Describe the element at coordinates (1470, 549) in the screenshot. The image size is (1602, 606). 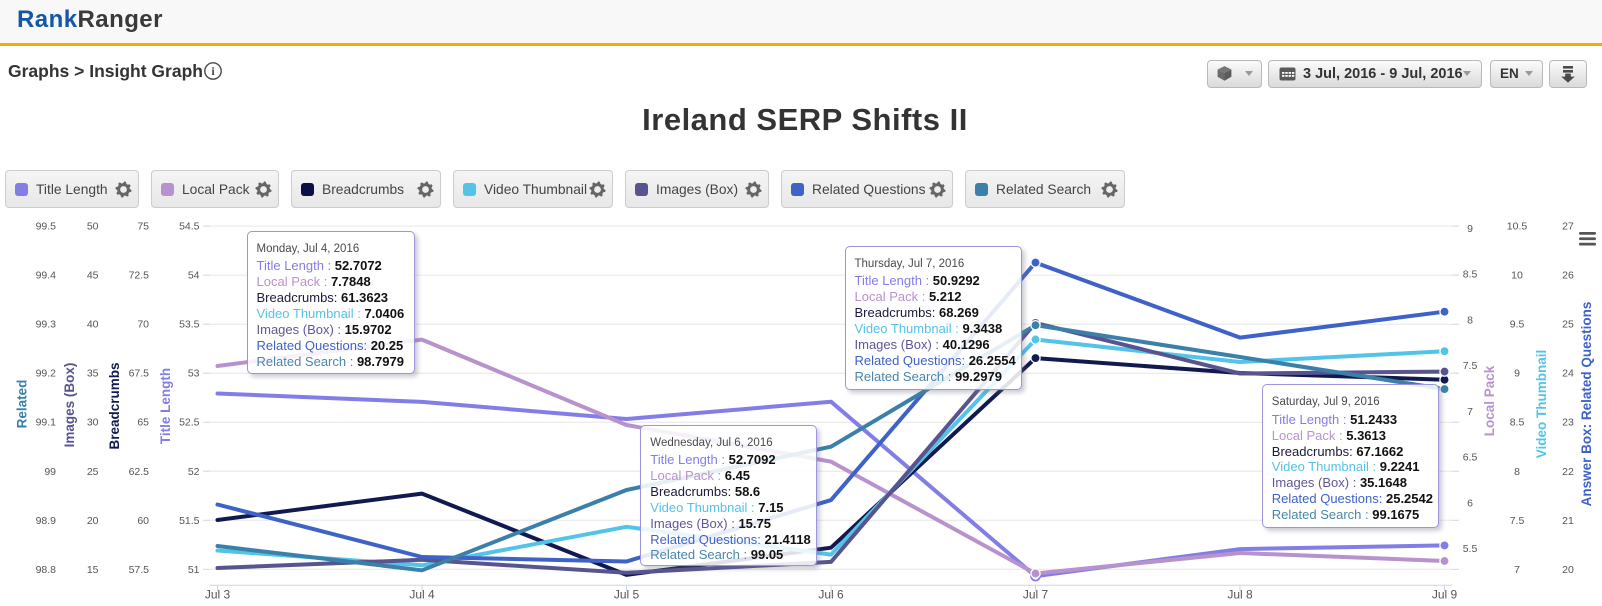
I see `svg-text: 5.5` at that location.